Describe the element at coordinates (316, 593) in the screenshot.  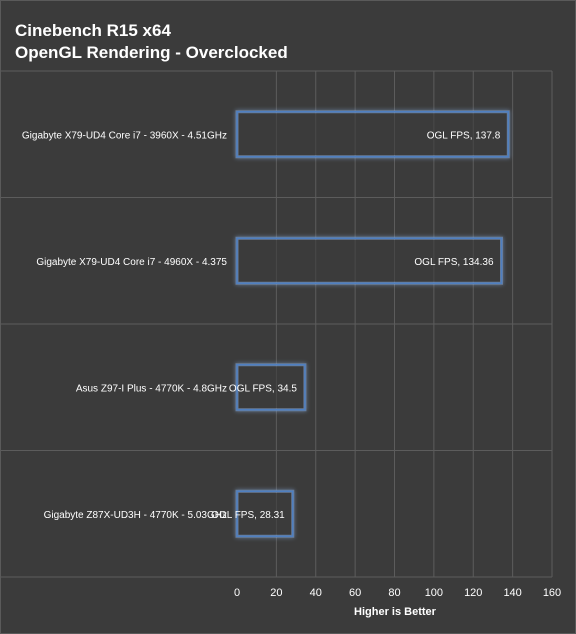
I see `x-tick-label: 40` at that location.